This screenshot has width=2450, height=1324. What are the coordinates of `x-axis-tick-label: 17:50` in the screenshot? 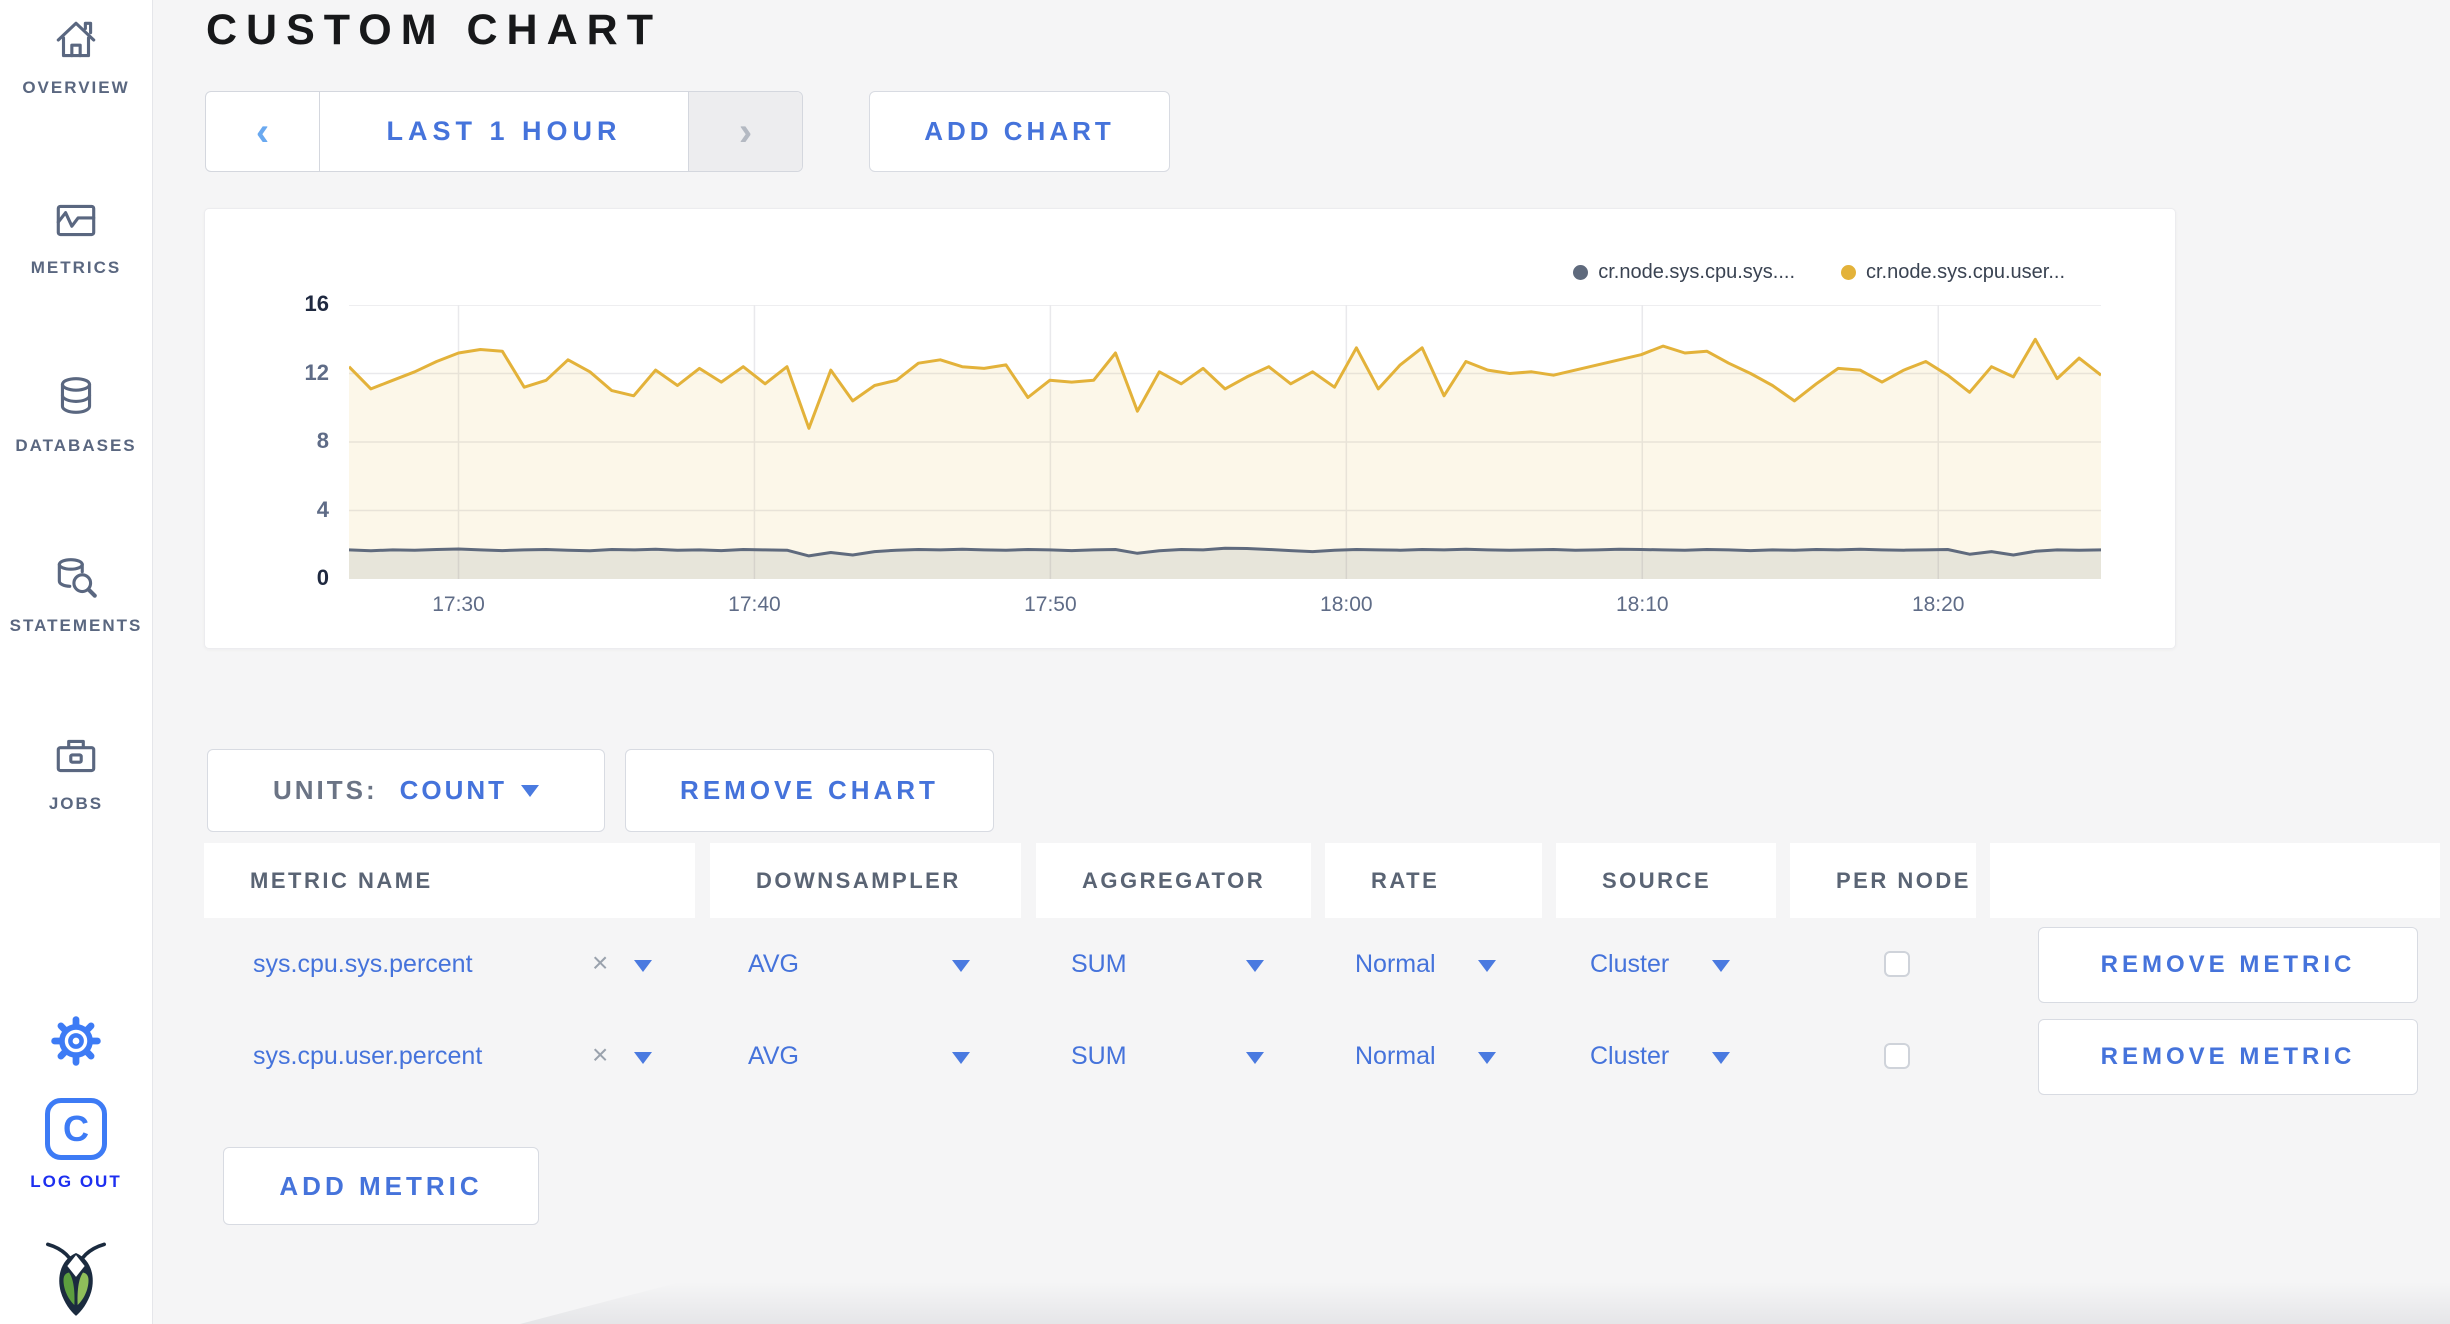 It's located at (1050, 604).